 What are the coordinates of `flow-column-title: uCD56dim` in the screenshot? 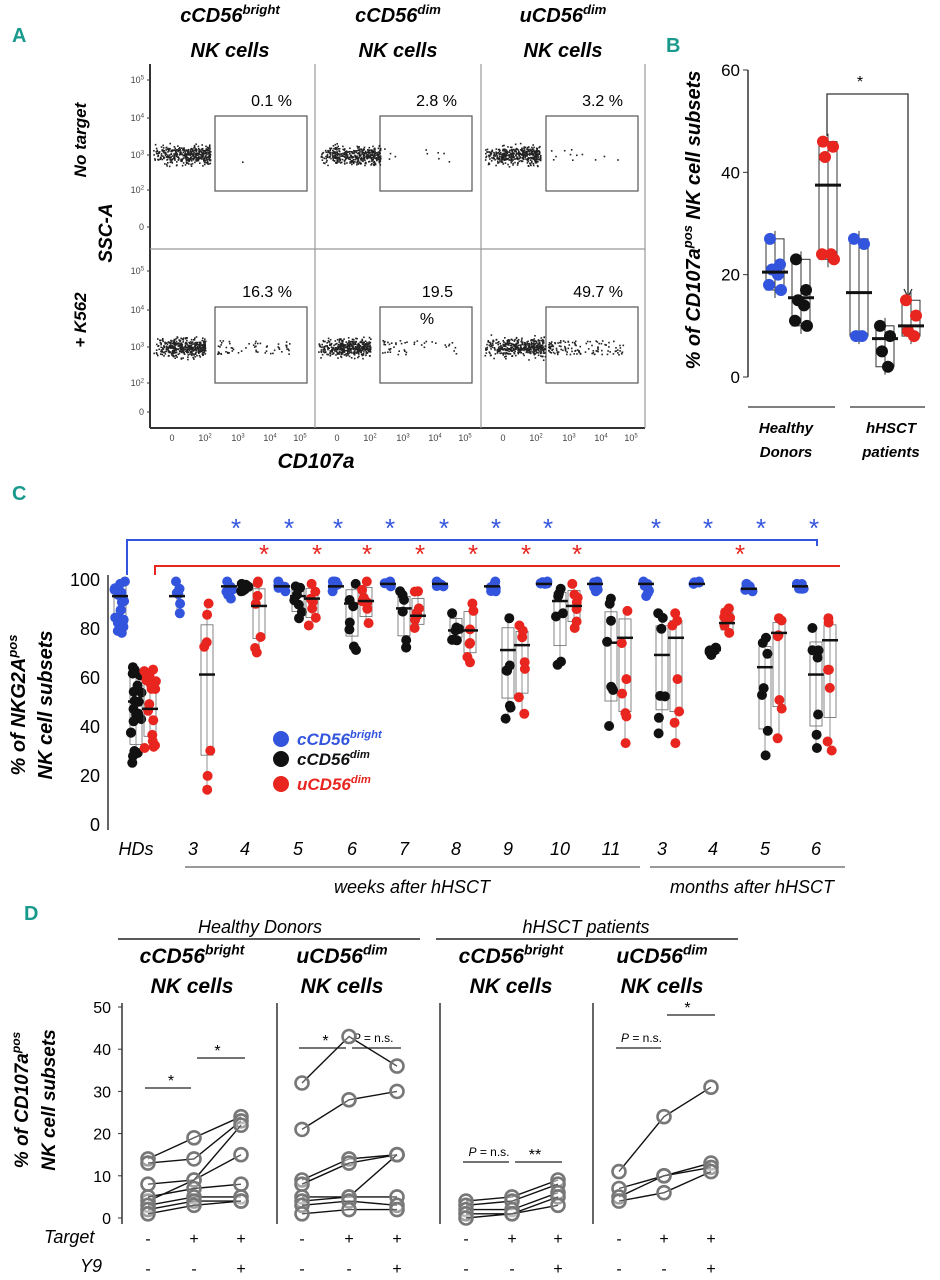 It's located at (563, 14).